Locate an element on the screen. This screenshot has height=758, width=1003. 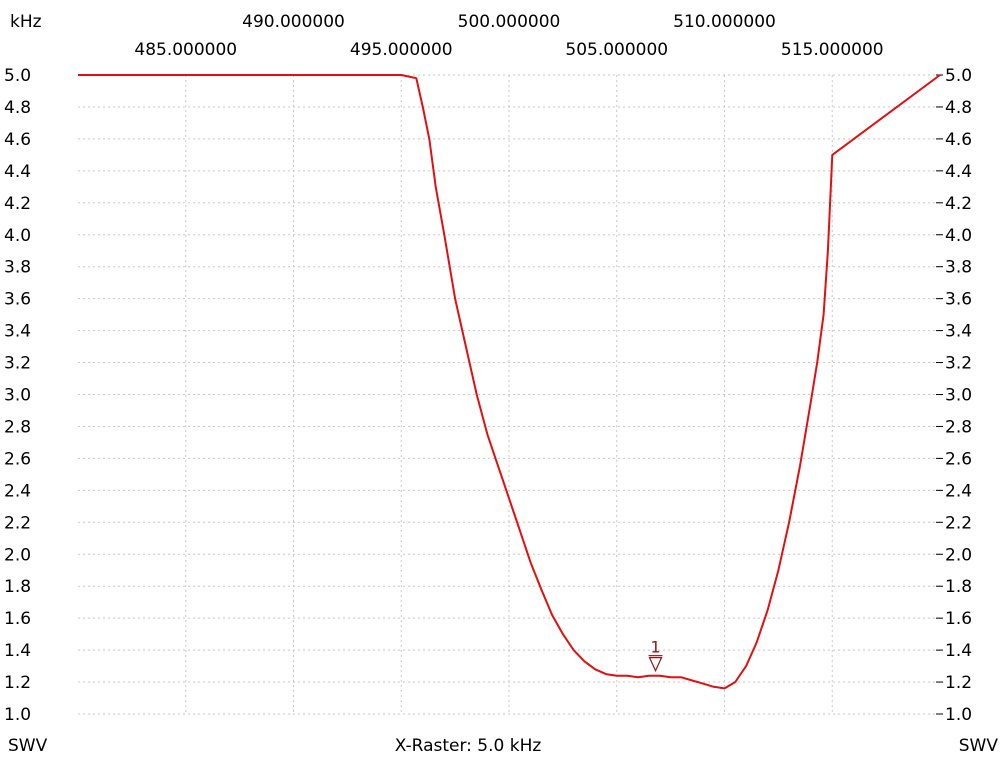
y-tick-label-right: 4.0 is located at coordinates (958, 236).